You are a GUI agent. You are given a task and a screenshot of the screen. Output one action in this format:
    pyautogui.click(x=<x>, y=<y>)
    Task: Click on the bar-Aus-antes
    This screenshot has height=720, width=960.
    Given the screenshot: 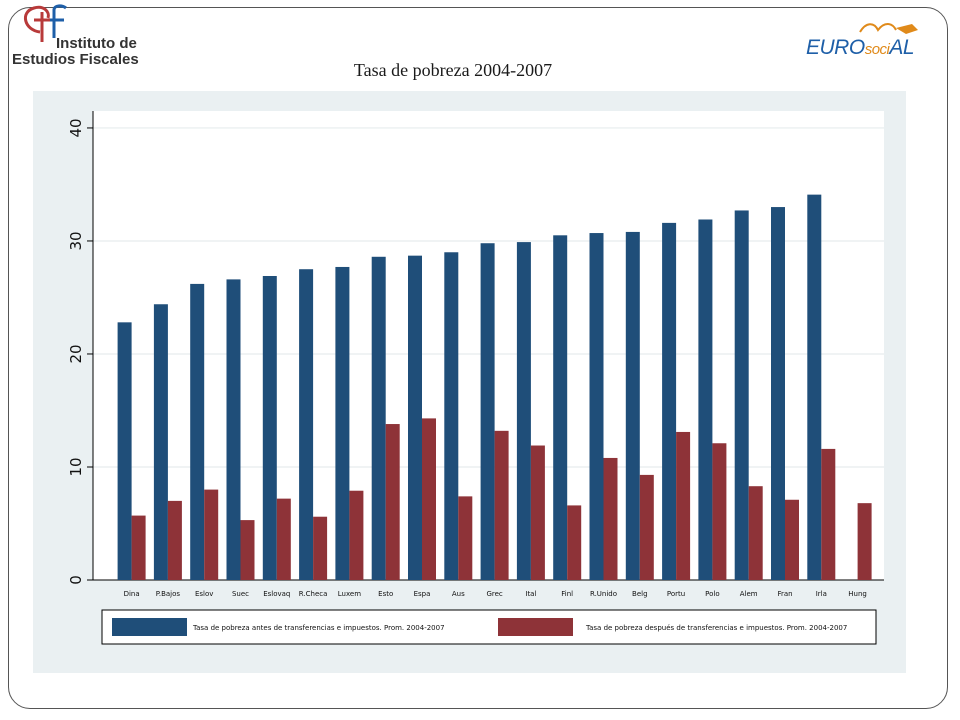 What is the action you would take?
    pyautogui.click(x=451, y=416)
    